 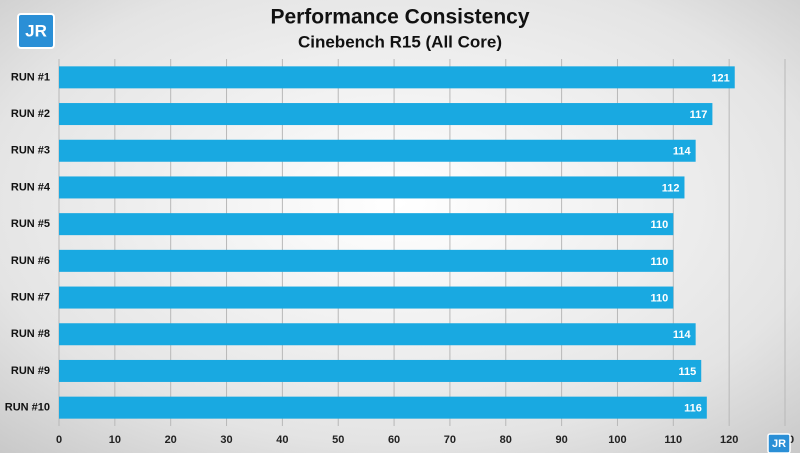 What do you see at coordinates (31, 187) in the screenshot?
I see `y-tick-label: RUN #4` at bounding box center [31, 187].